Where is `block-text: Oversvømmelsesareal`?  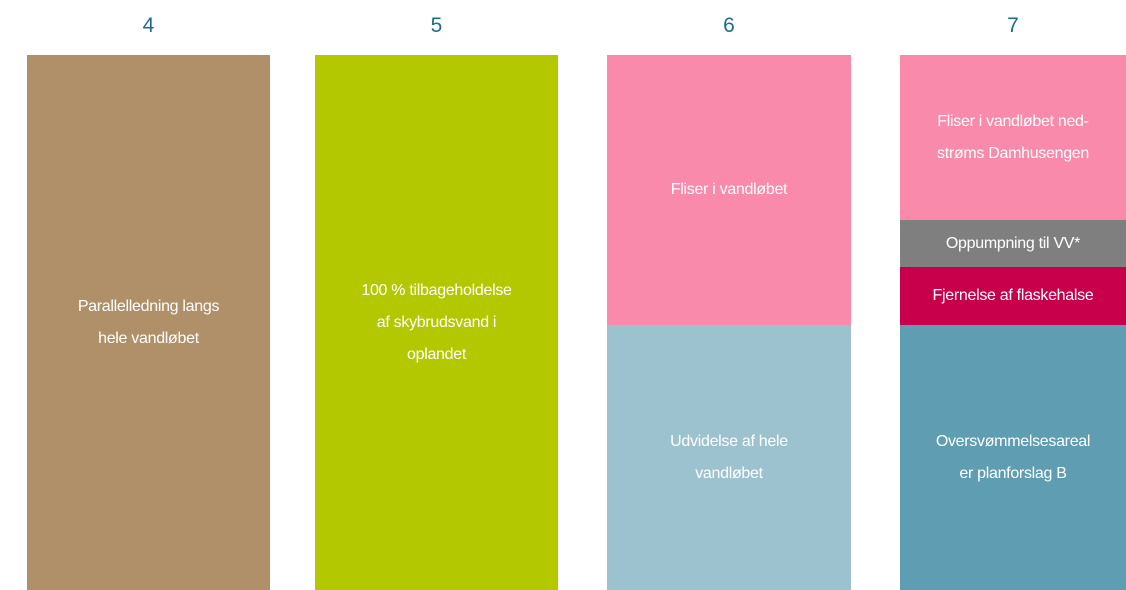
block-text: Oversvømmelsesareal is located at coordinates (1013, 441).